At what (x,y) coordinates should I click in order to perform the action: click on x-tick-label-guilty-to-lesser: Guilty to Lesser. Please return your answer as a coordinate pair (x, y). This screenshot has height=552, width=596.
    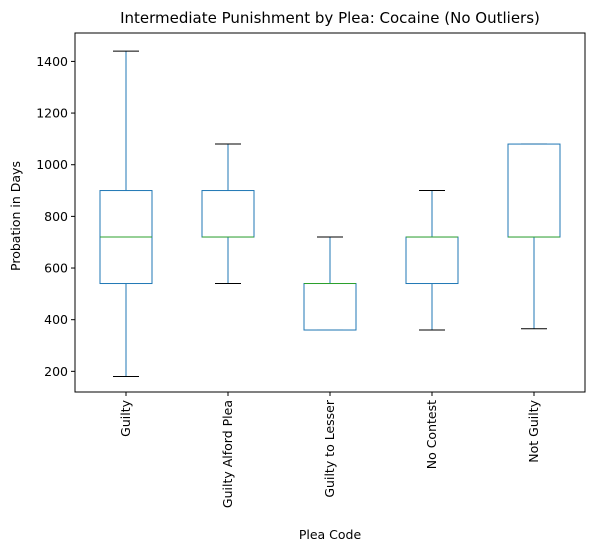
    Looking at the image, I should click on (329, 448).